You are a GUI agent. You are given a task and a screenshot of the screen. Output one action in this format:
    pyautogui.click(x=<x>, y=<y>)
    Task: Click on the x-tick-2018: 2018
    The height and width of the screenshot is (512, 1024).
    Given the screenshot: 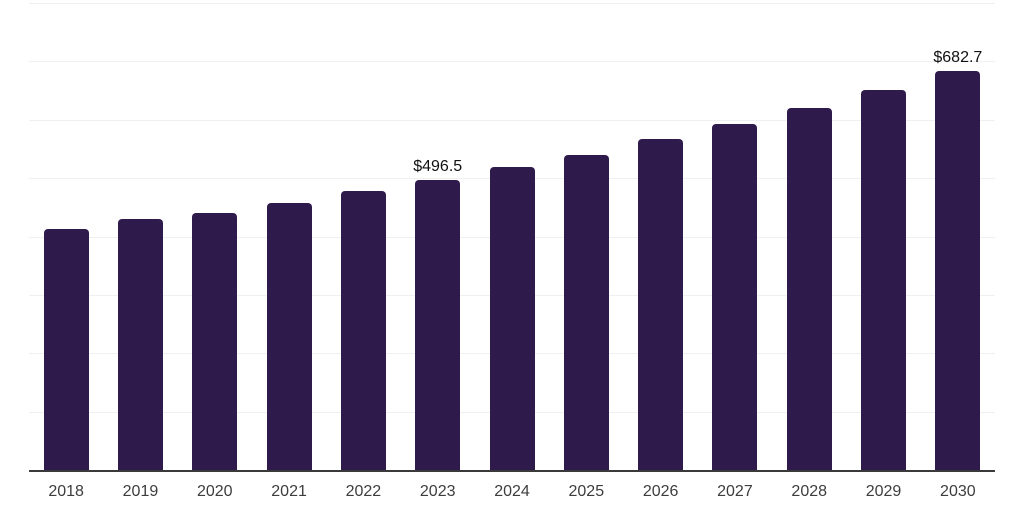 What is the action you would take?
    pyautogui.click(x=66, y=491)
    